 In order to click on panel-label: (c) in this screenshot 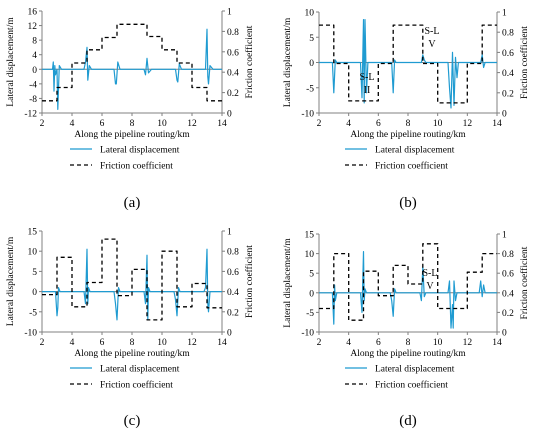, I will do `click(132, 421)`.